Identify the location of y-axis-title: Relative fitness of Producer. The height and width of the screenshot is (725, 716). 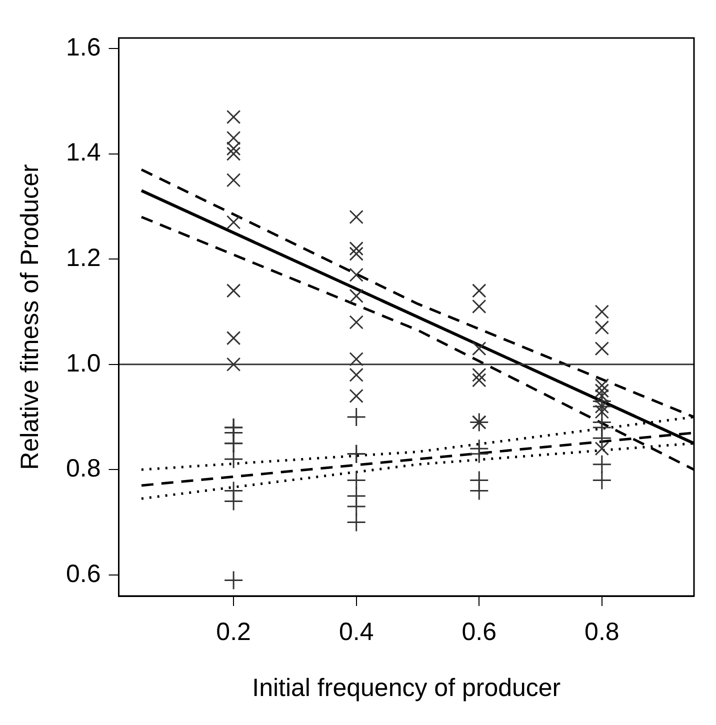
(30, 317).